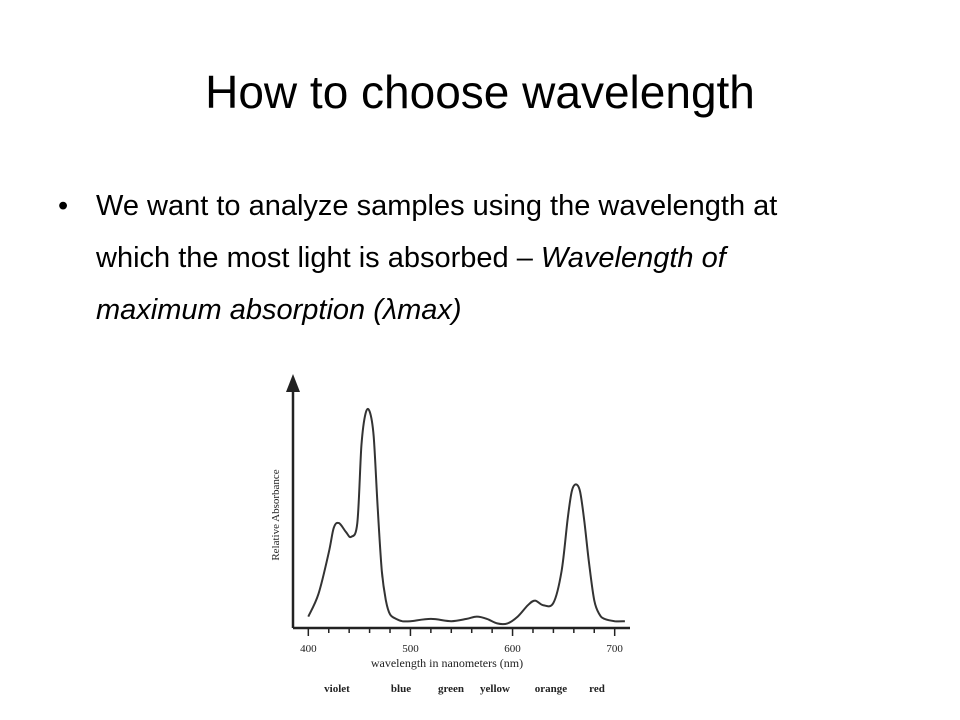 This screenshot has height=720, width=960. I want to click on color-band-label-green: green, so click(451, 689).